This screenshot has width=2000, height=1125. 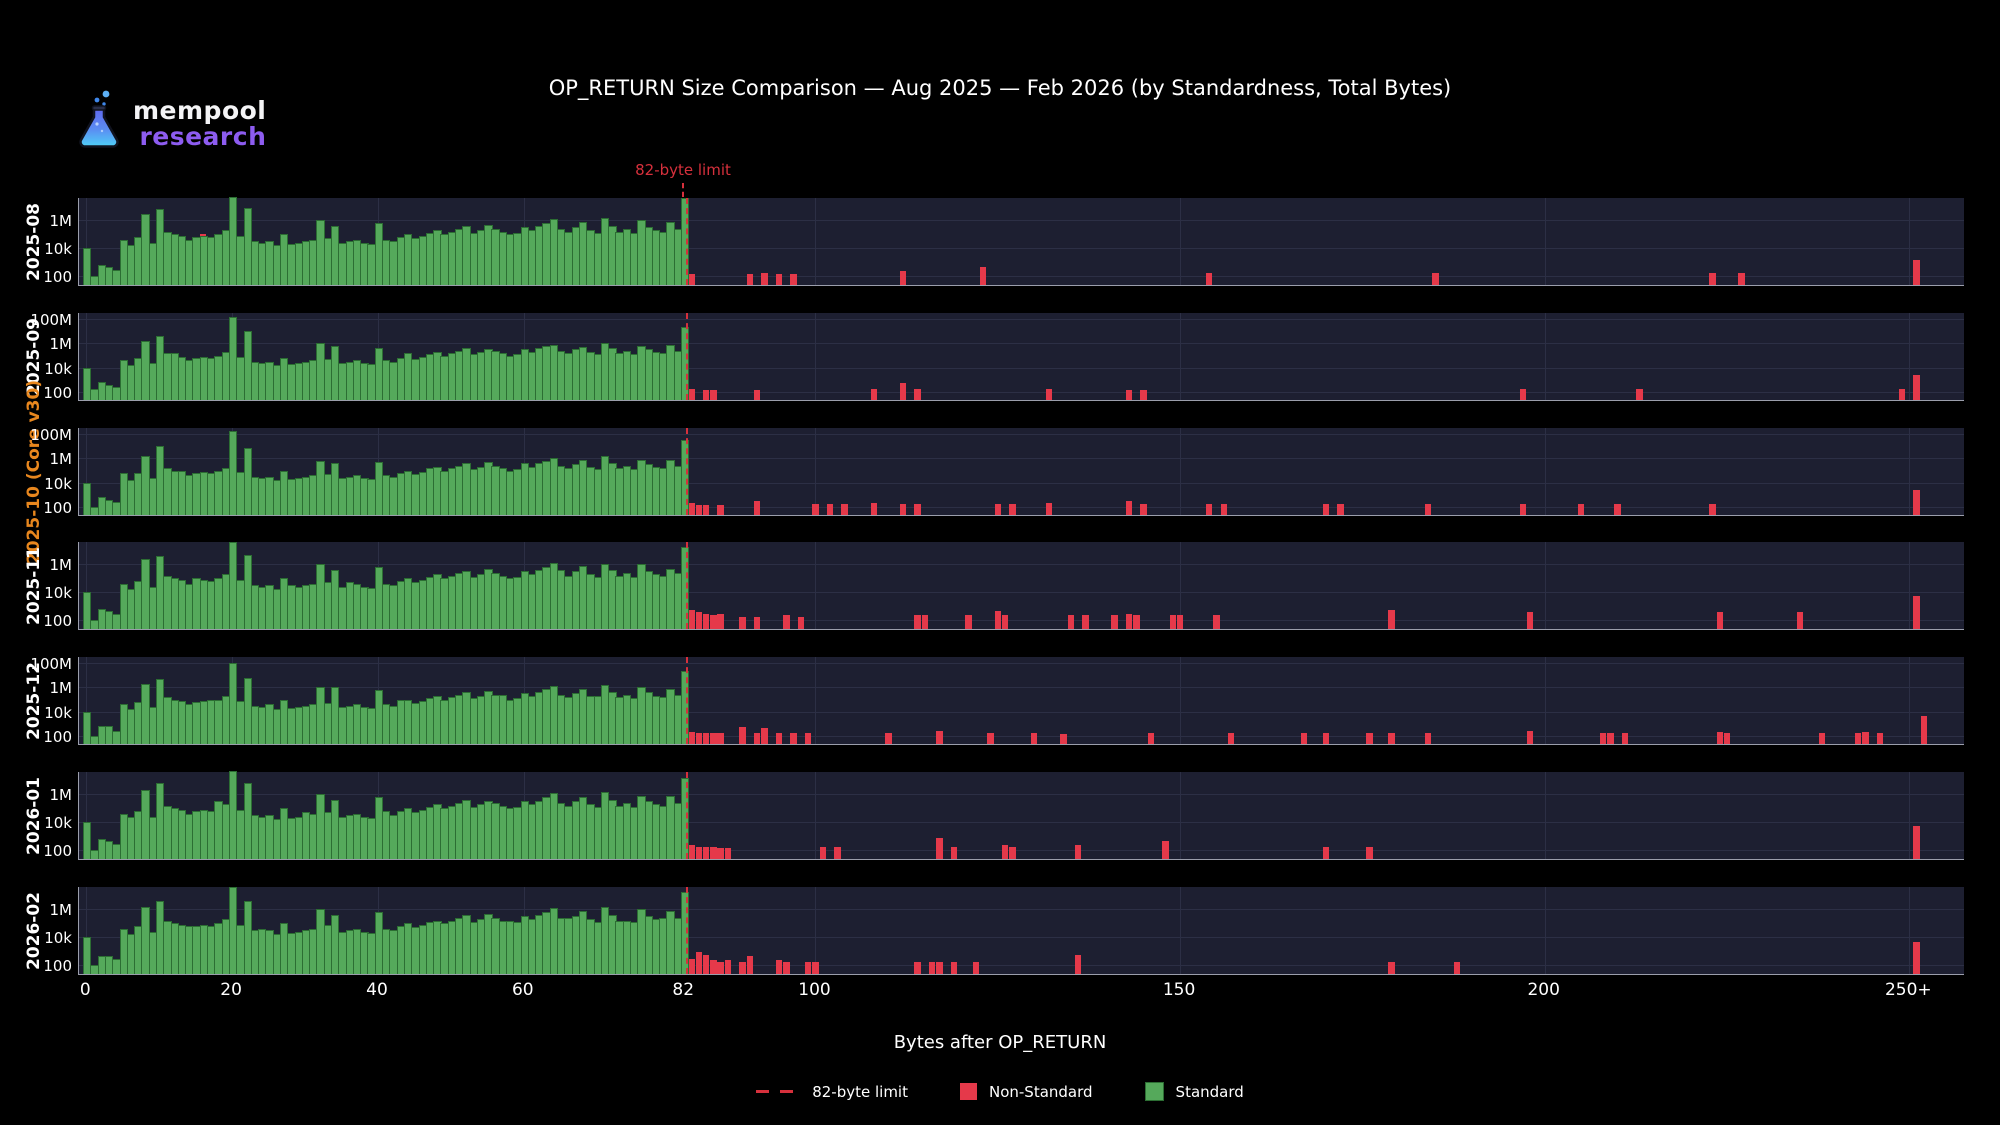 What do you see at coordinates (1209, 1091) in the screenshot?
I see `legend-label: Standard` at bounding box center [1209, 1091].